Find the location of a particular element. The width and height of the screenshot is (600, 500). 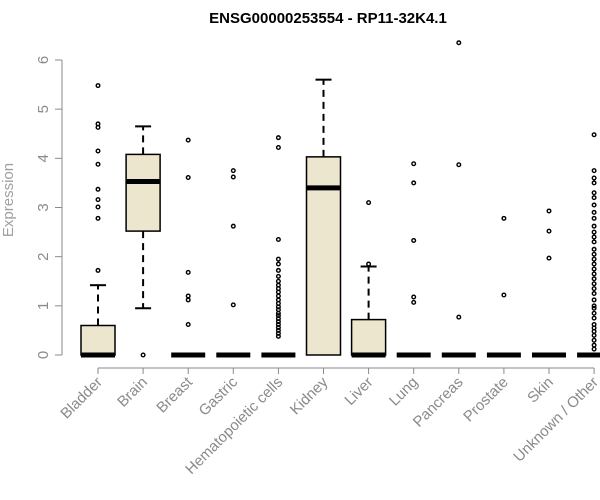

x-tick-label: Liver is located at coordinates (358, 391).